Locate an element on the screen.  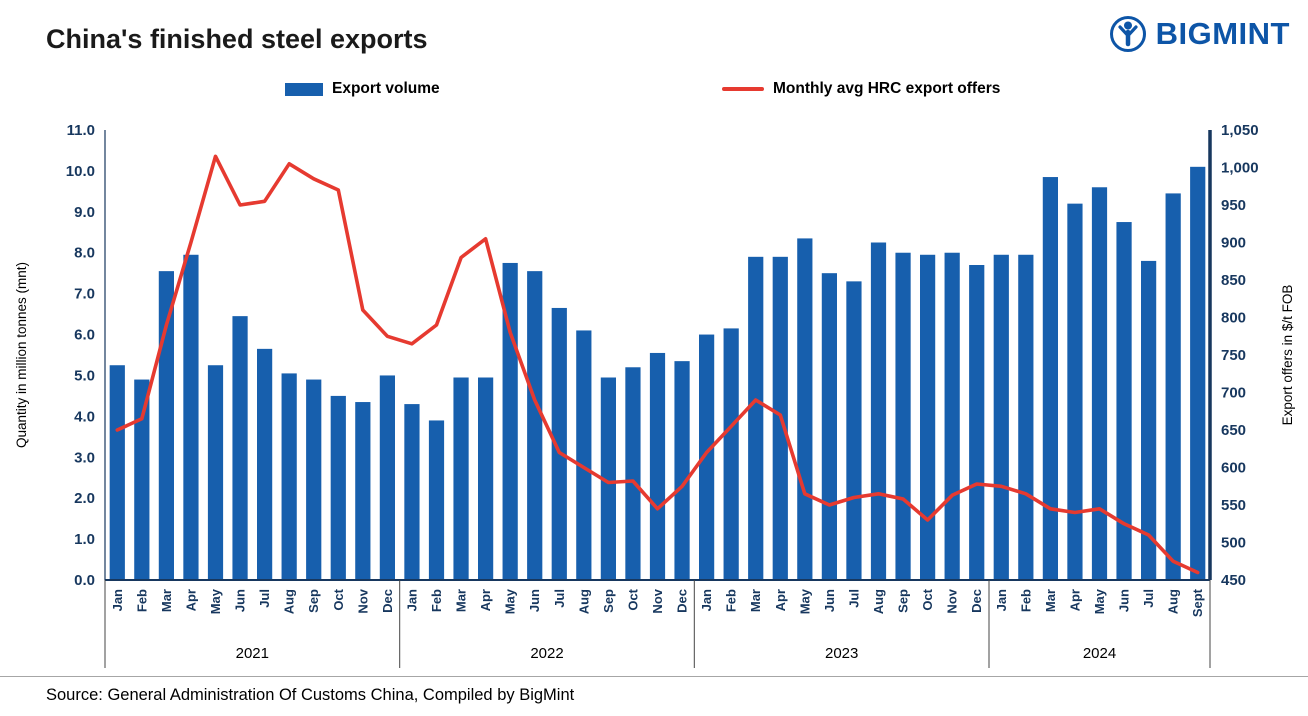
y-left-tick-label: 8.0 is located at coordinates (84, 253).